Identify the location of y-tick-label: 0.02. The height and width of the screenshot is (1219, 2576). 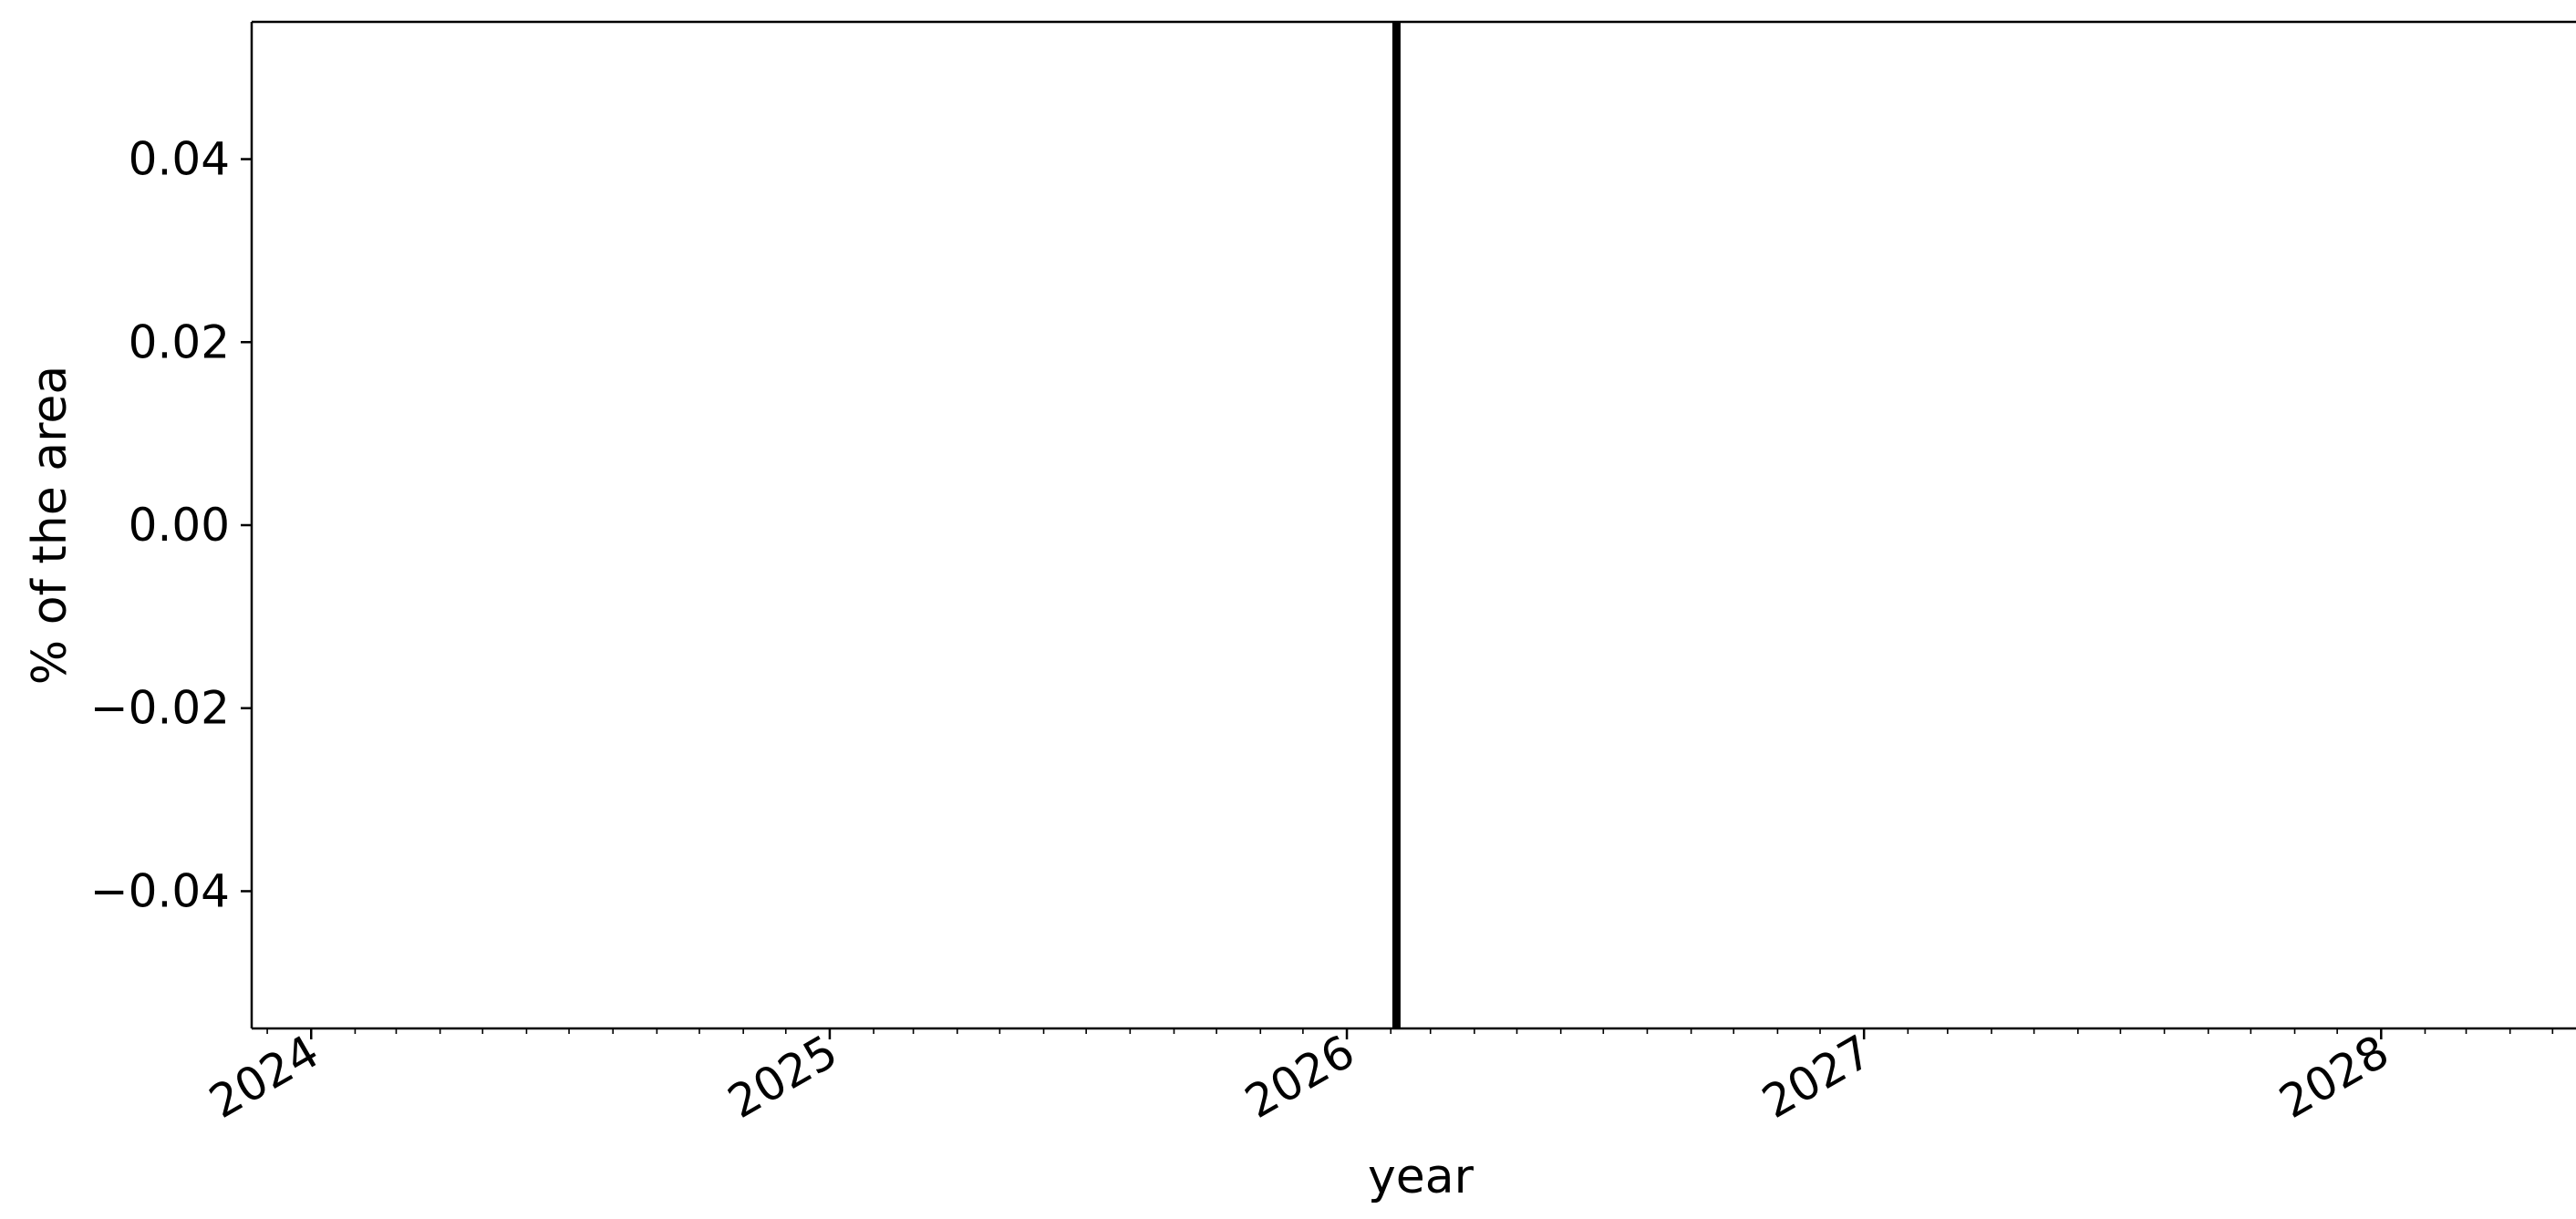
(179, 342).